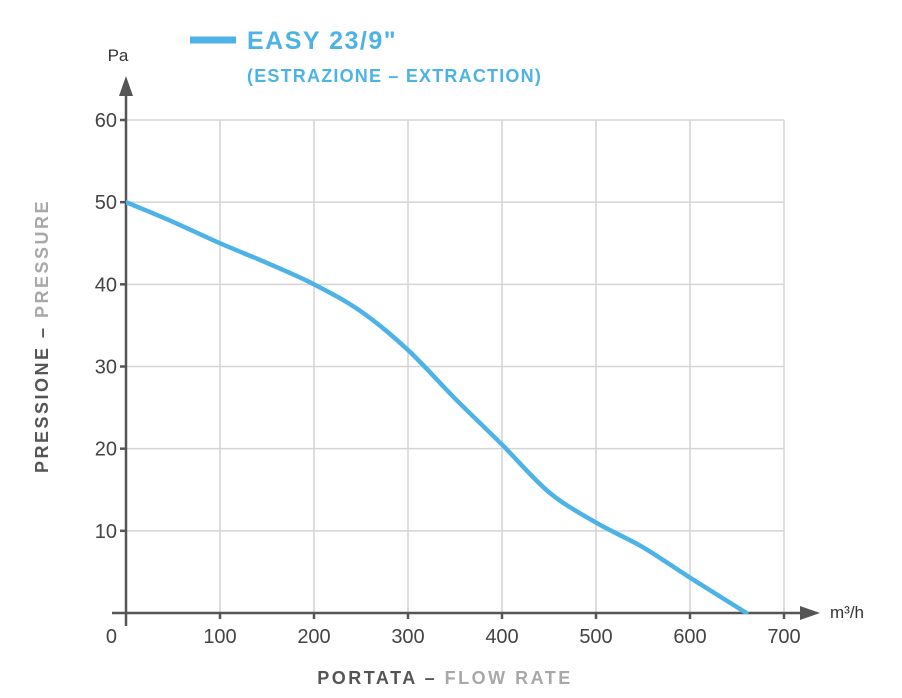 This screenshot has height=698, width=902. What do you see at coordinates (106, 368) in the screenshot?
I see `y-tick-label: 30` at bounding box center [106, 368].